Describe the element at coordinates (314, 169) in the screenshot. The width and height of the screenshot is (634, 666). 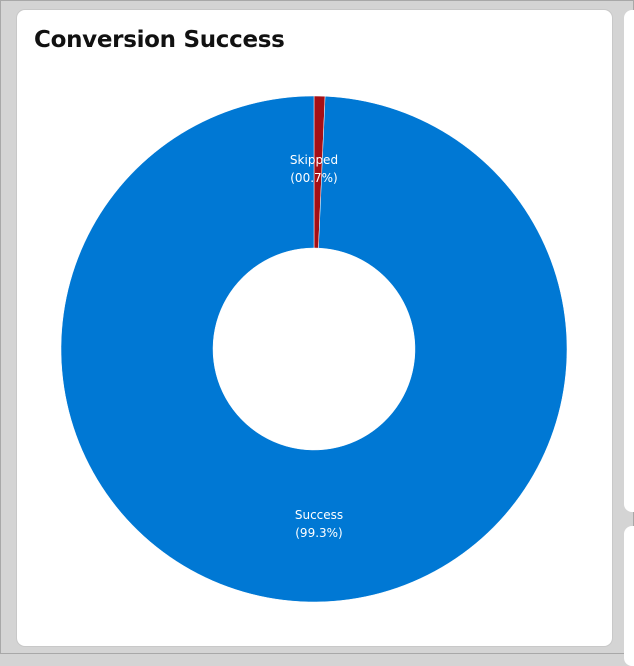
I see `label-skipped: Skipped (00.7%)` at that location.